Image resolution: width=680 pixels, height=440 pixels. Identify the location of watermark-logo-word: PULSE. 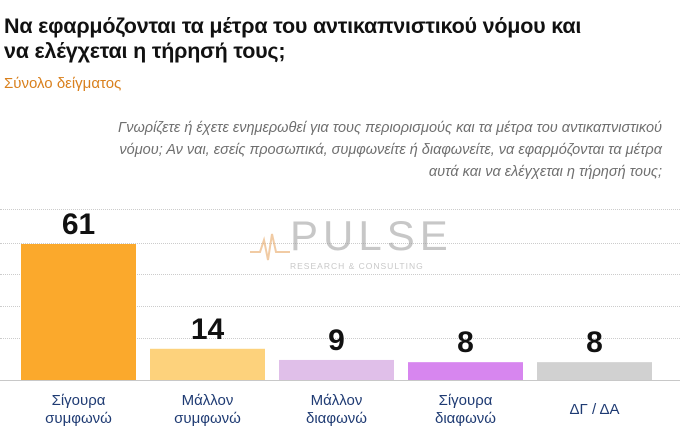
(371, 235).